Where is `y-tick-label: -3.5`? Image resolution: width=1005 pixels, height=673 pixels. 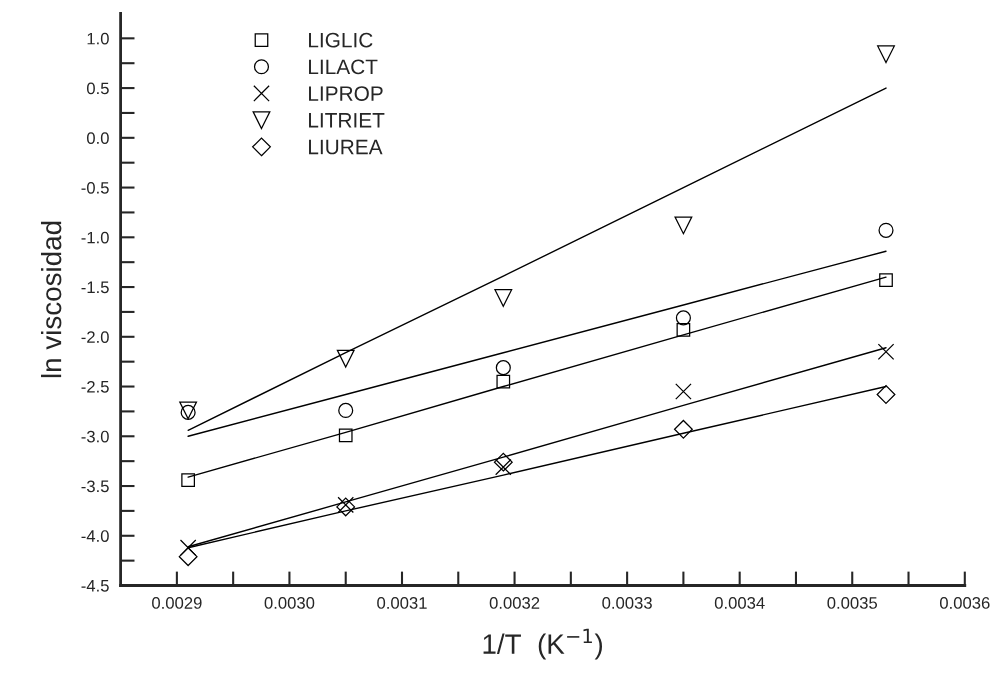 y-tick-label: -3.5 is located at coordinates (95, 486).